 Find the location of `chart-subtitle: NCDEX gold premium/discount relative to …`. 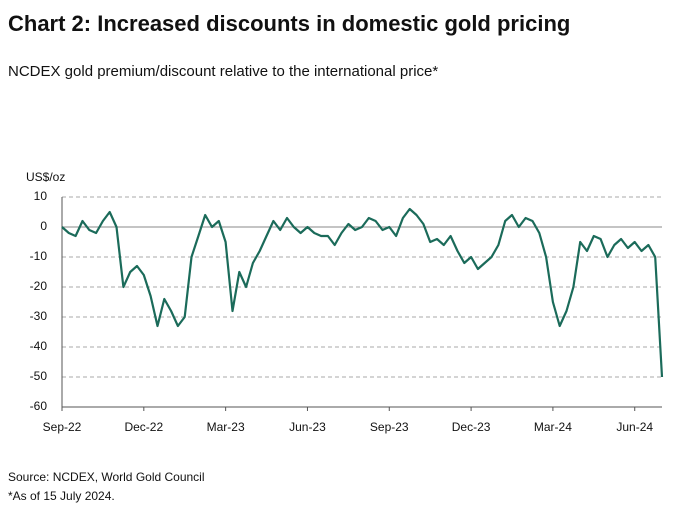

chart-subtitle: NCDEX gold premium/discount relative to … is located at coordinates (223, 71).